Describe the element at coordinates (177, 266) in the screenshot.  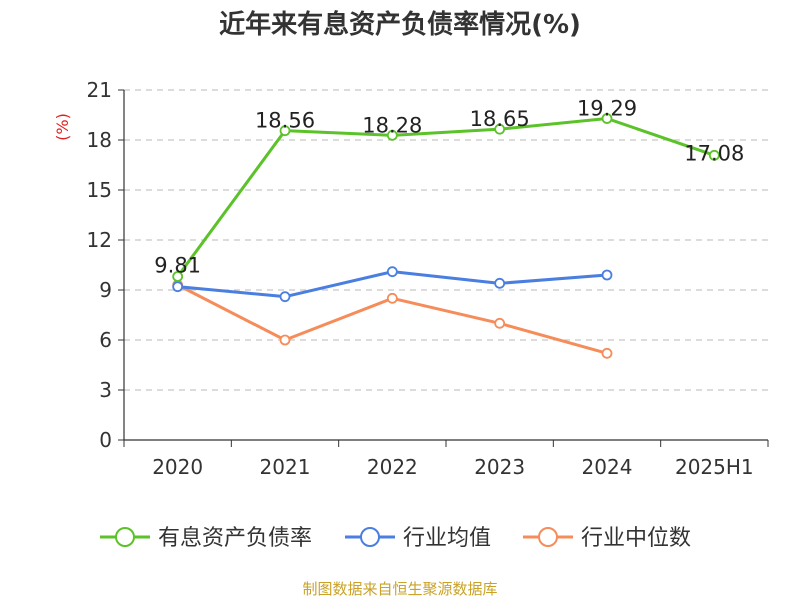
I see `data-label: 9.81` at that location.